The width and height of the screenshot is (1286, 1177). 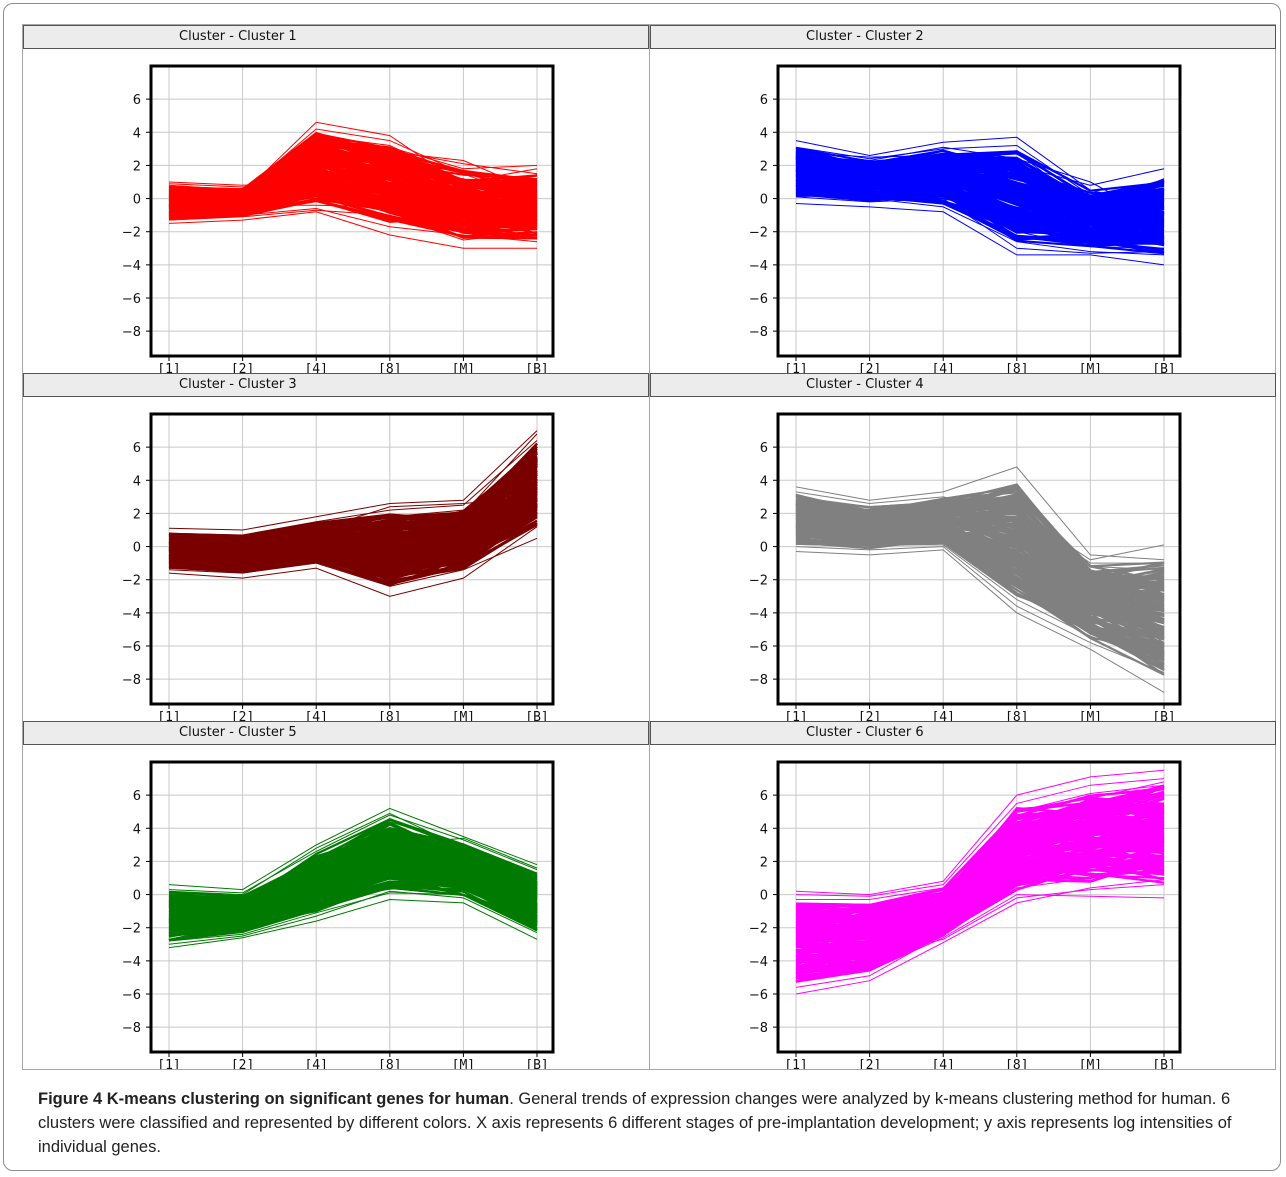 What do you see at coordinates (238, 732) in the screenshot?
I see `panel-title: Cluster - Cluster 5` at bounding box center [238, 732].